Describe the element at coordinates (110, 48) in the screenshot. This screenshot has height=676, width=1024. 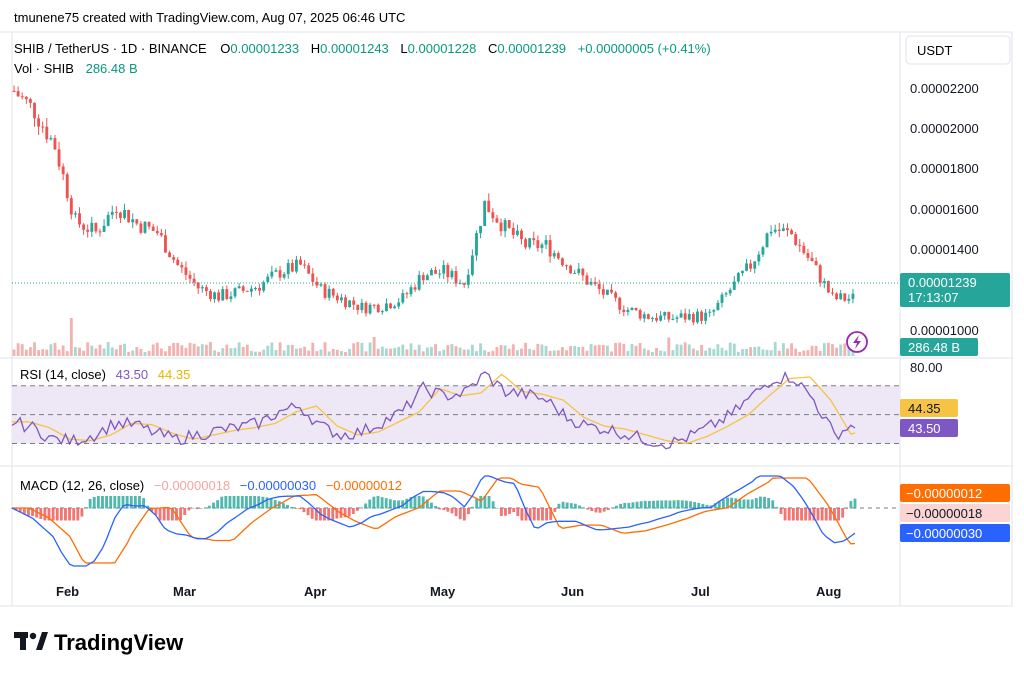
I see `symbol-label: SHIB / TetherUS · 1D · BINANCE` at that location.